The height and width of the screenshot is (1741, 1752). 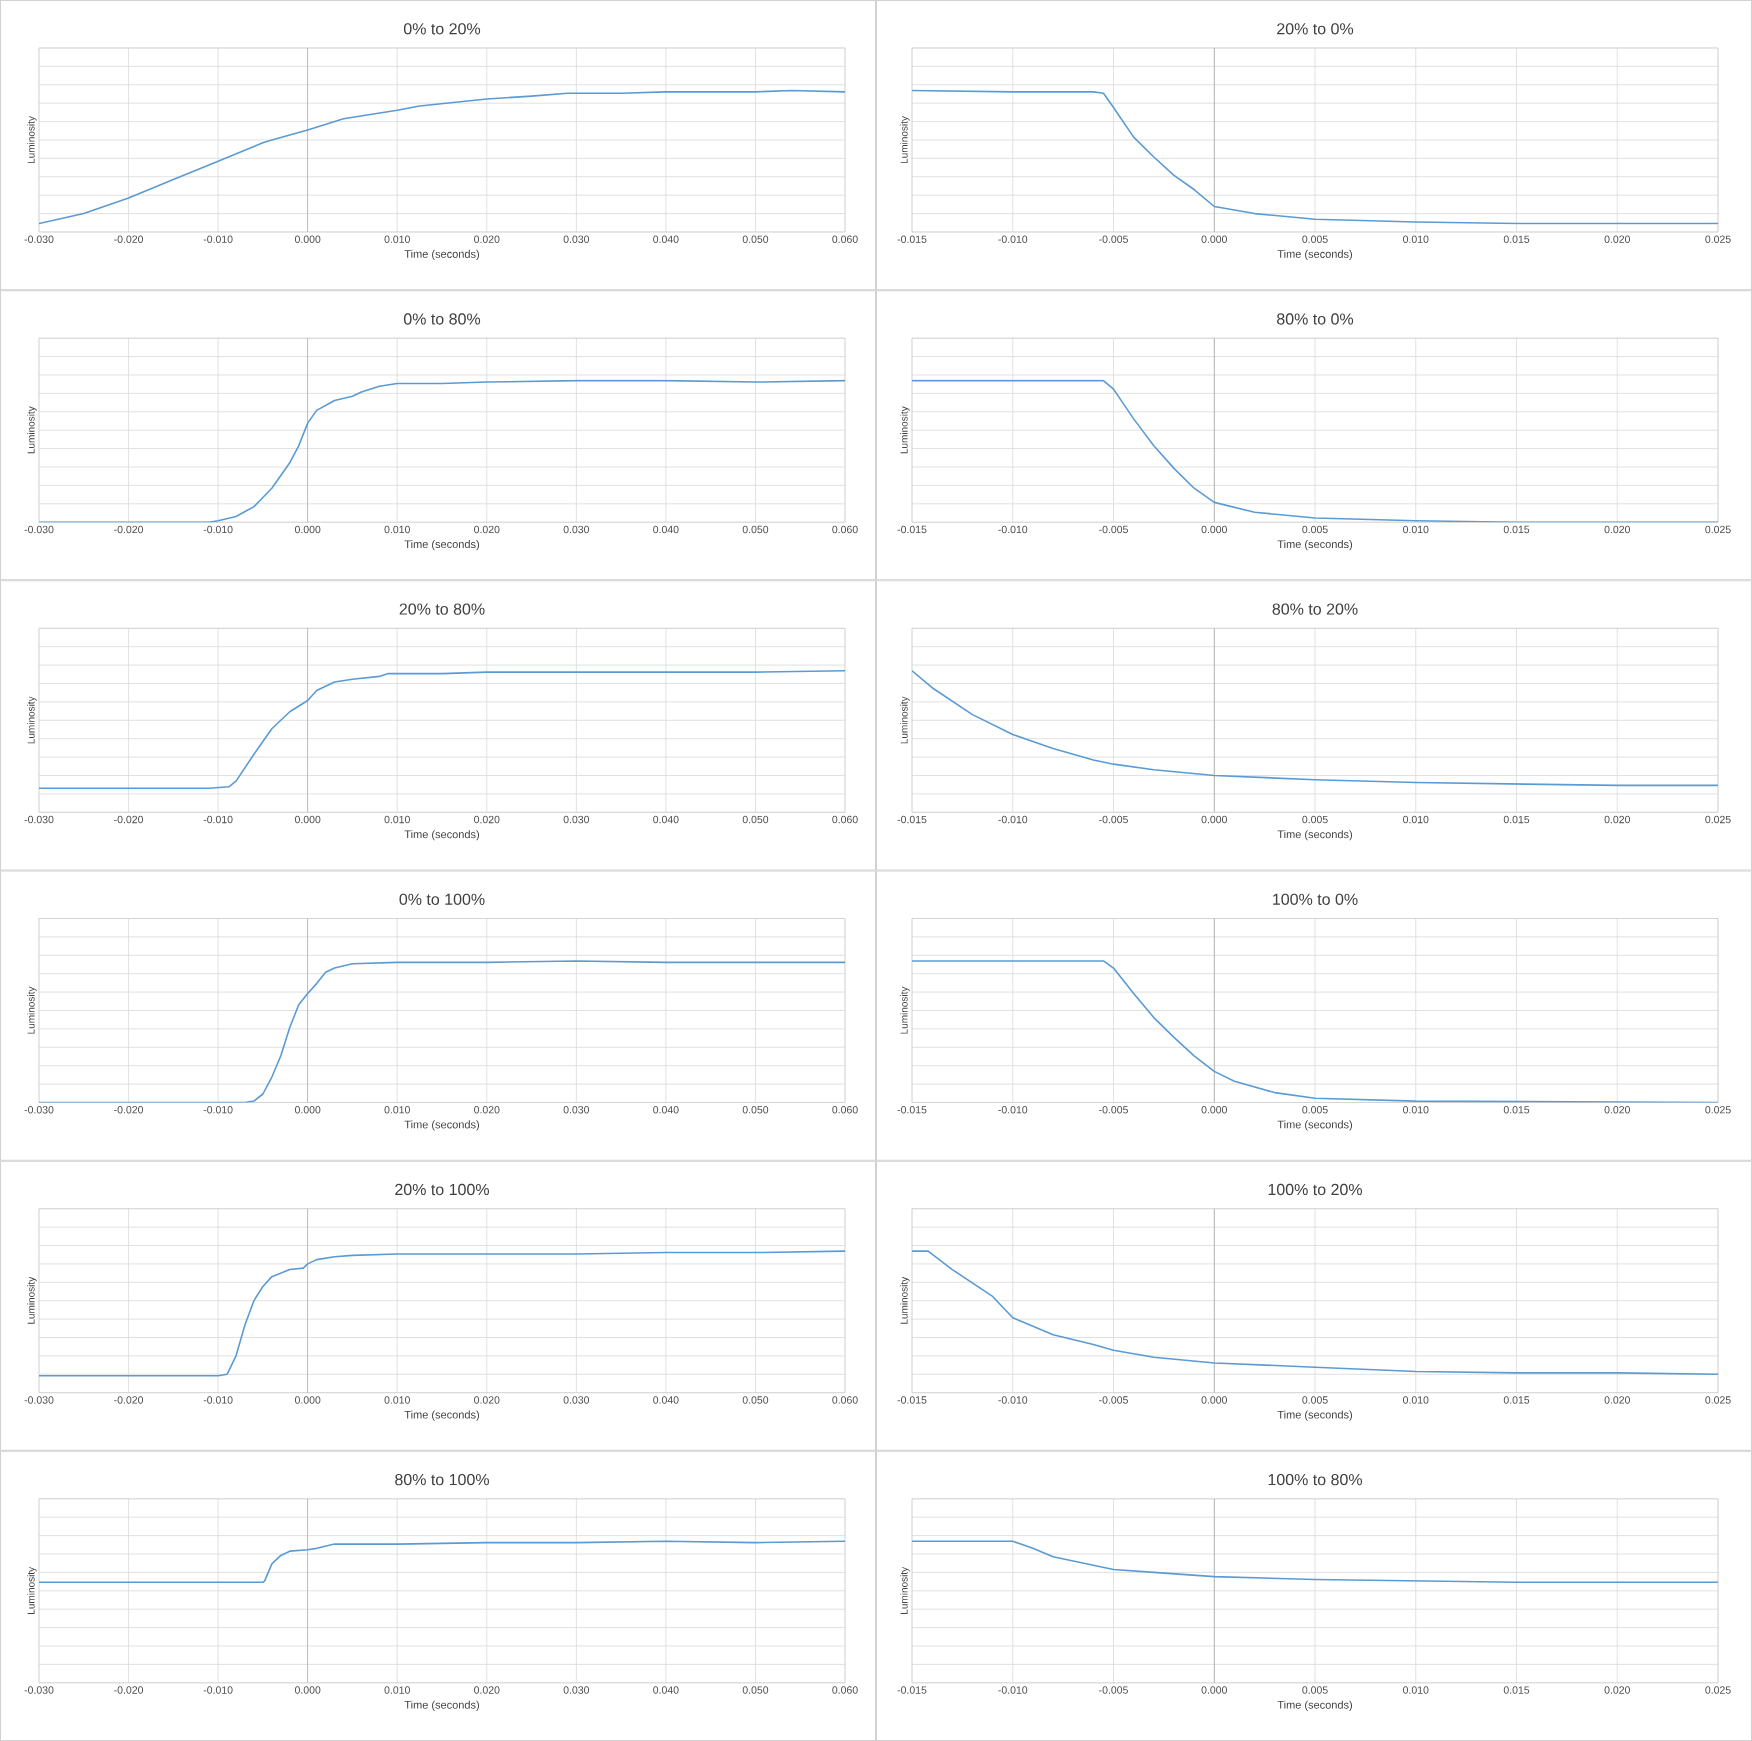 I want to click on chart-title: 80% to 100%, so click(x=442, y=1479).